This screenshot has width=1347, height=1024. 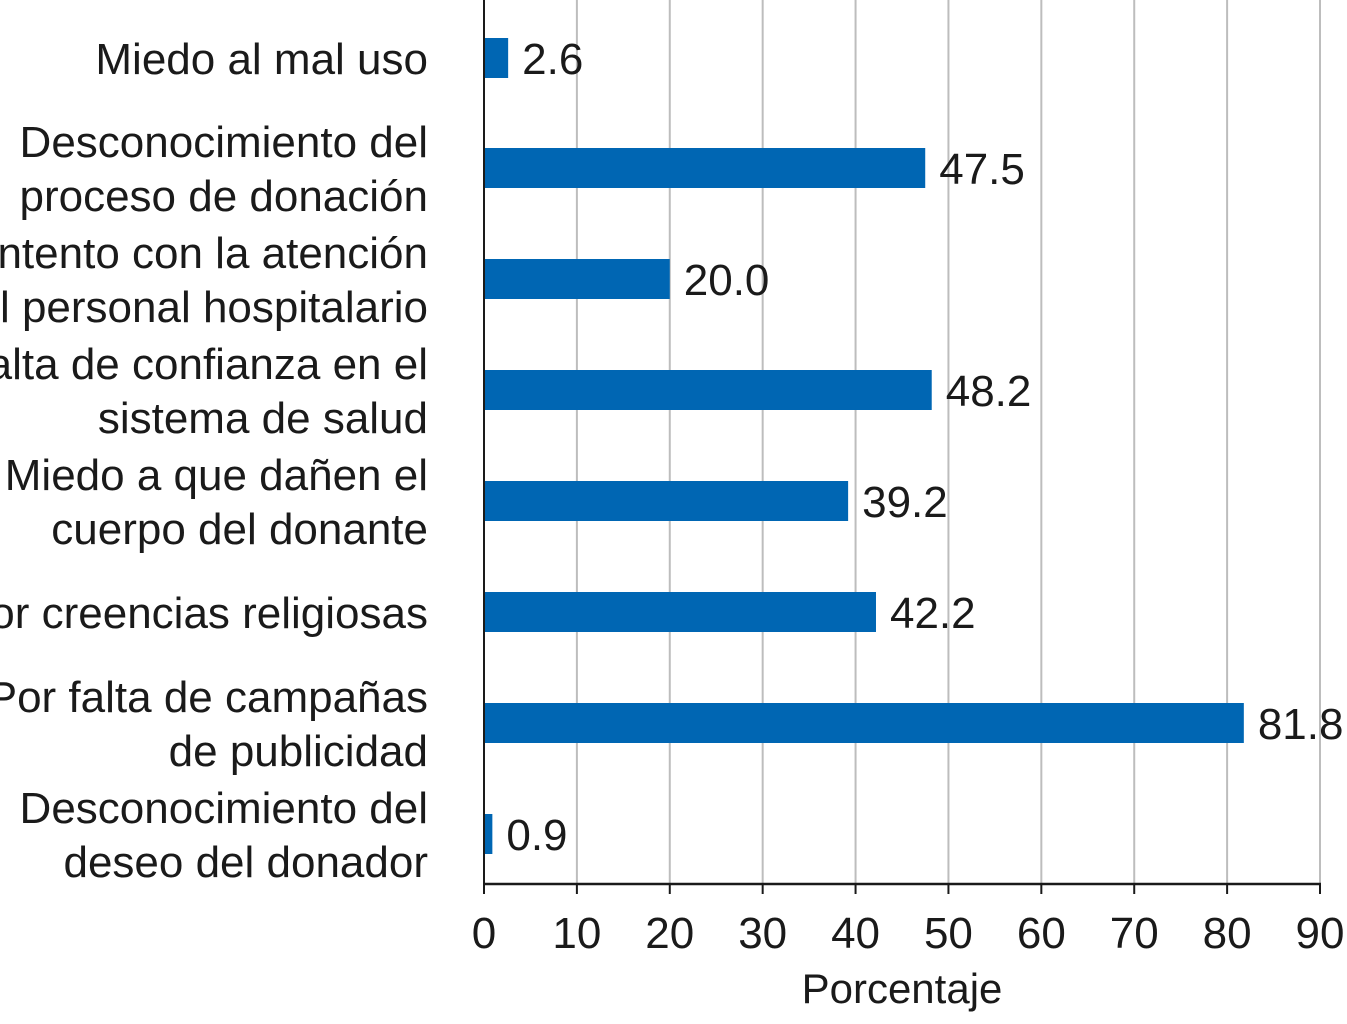 What do you see at coordinates (1134, 933) in the screenshot?
I see `x-tick-label-70: 70` at bounding box center [1134, 933].